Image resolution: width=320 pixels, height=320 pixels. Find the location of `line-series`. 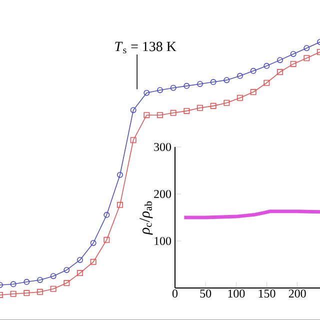

line-series is located at coordinates (251, 215).